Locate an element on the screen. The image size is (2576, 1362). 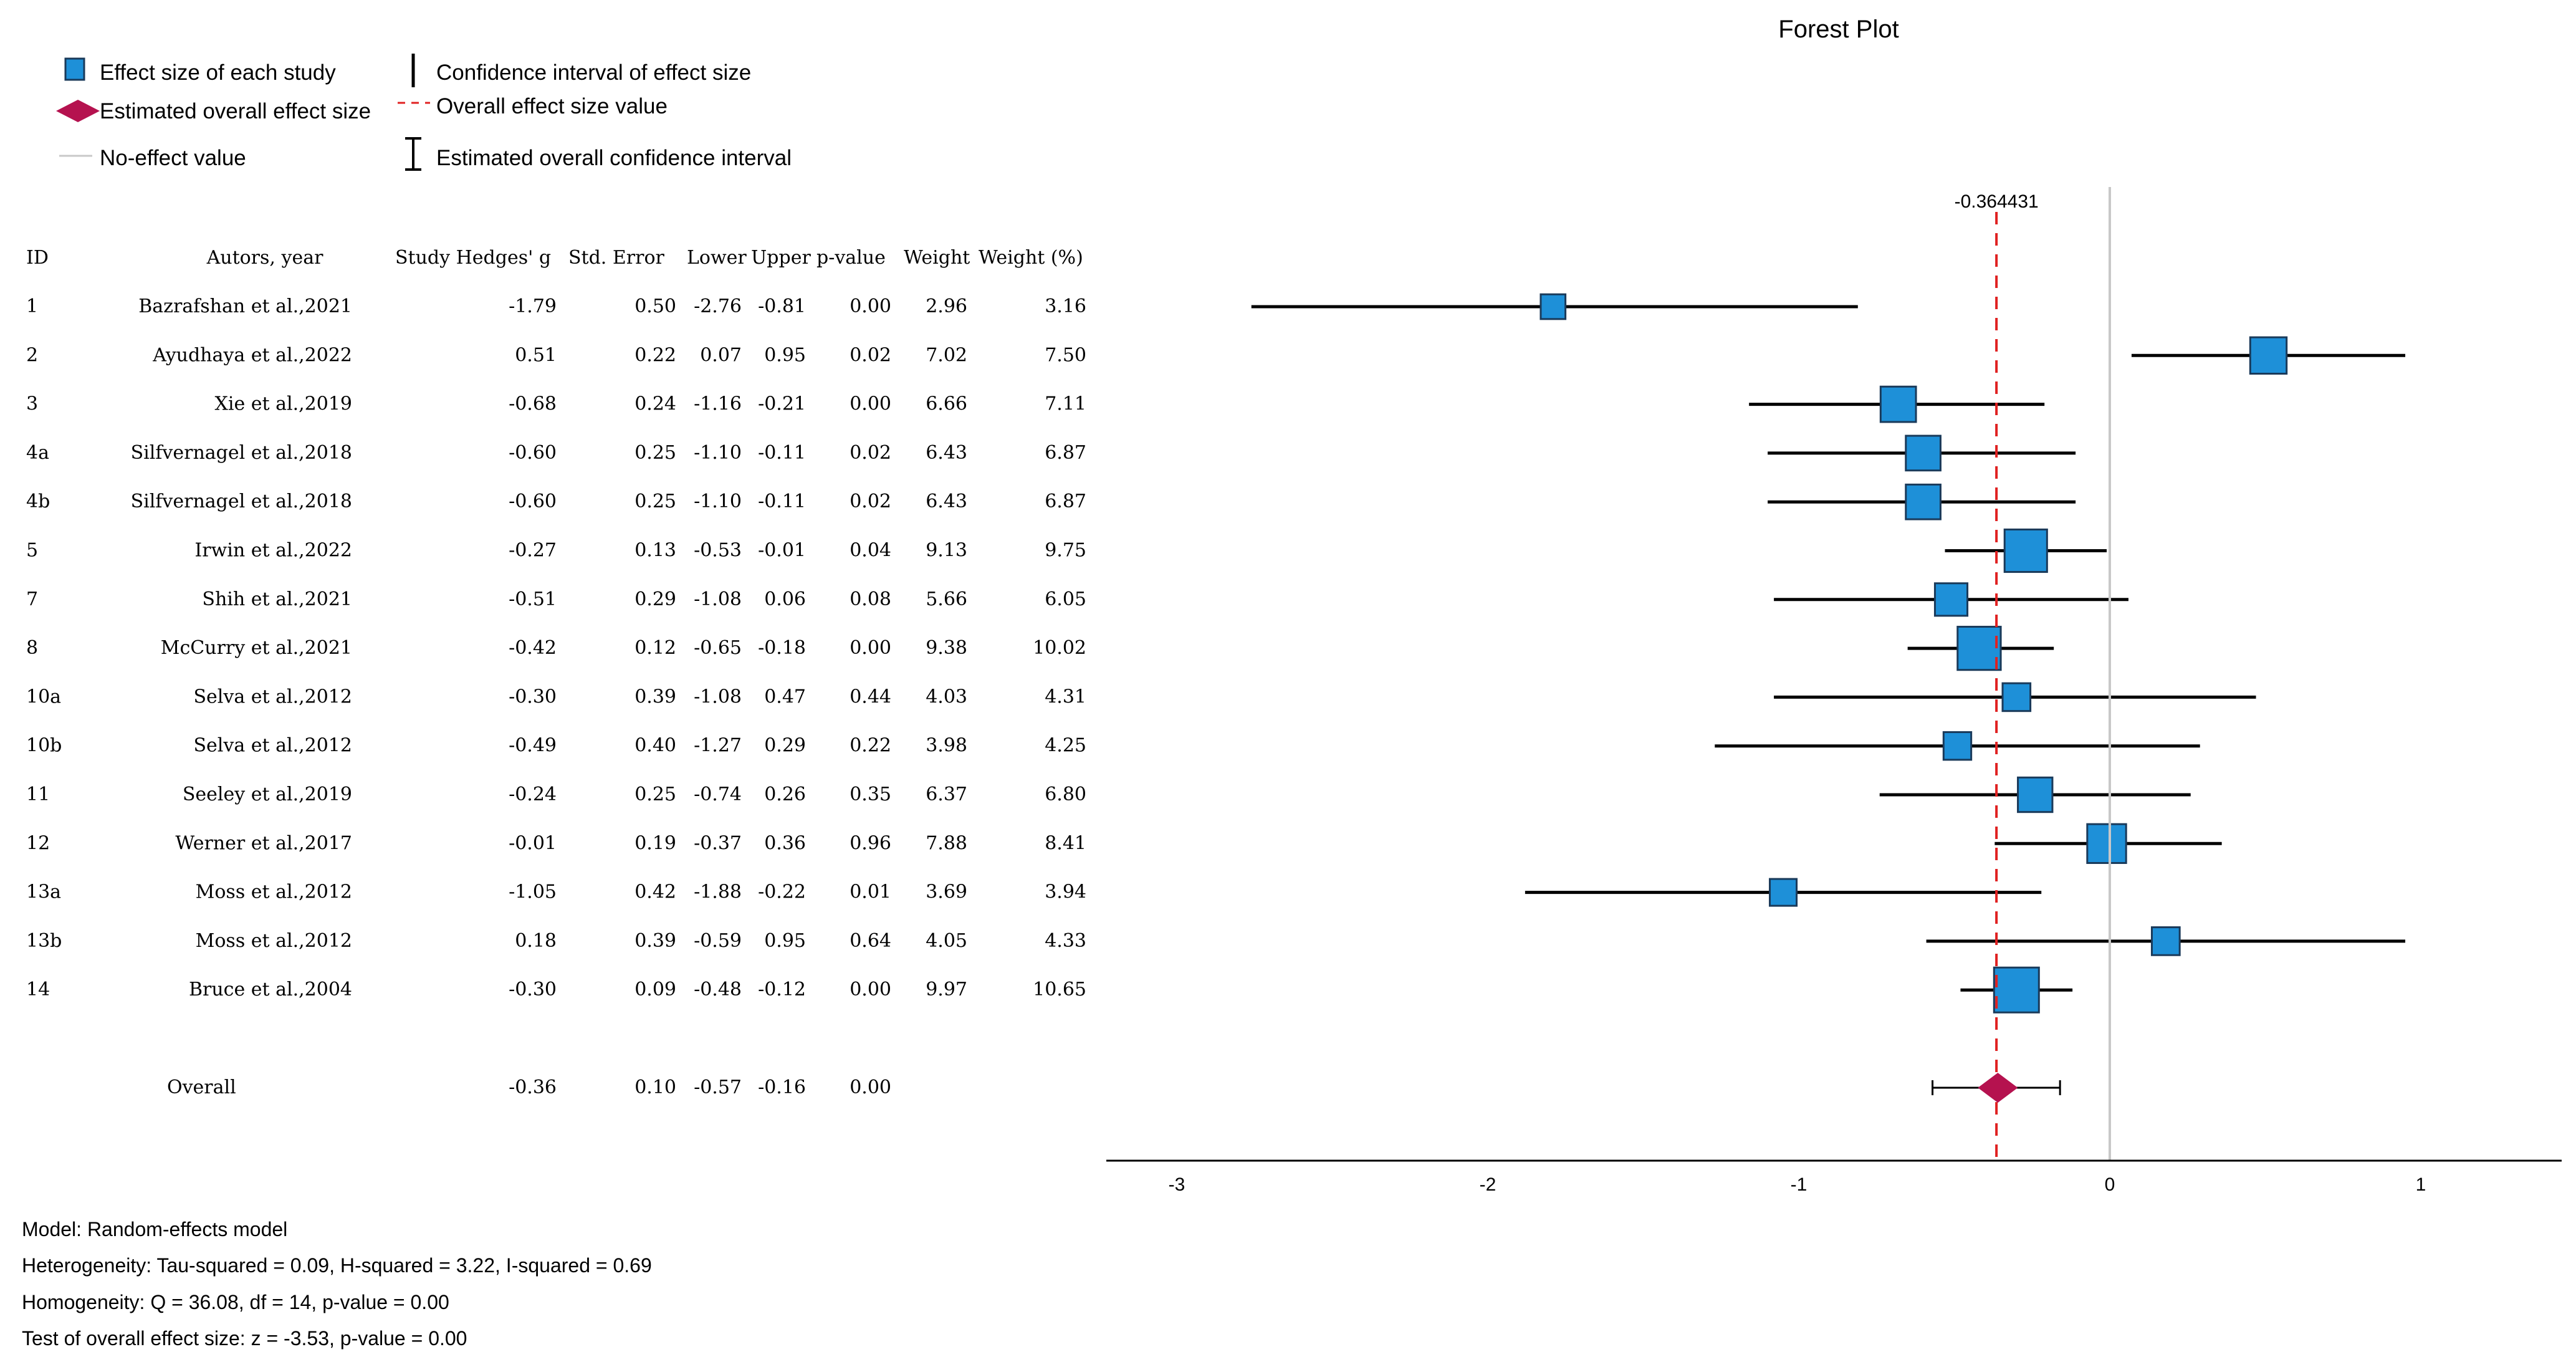
study-lower: -0.48 is located at coordinates (718, 989).